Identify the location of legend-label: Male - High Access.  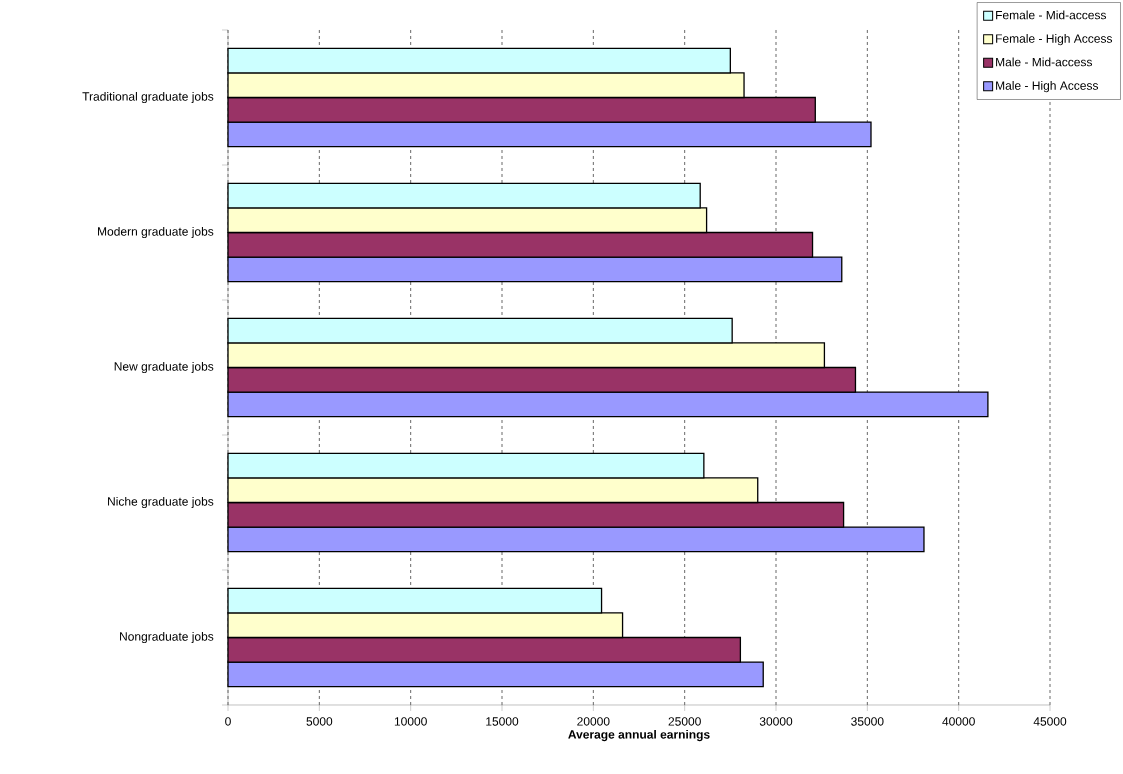
(1047, 87).